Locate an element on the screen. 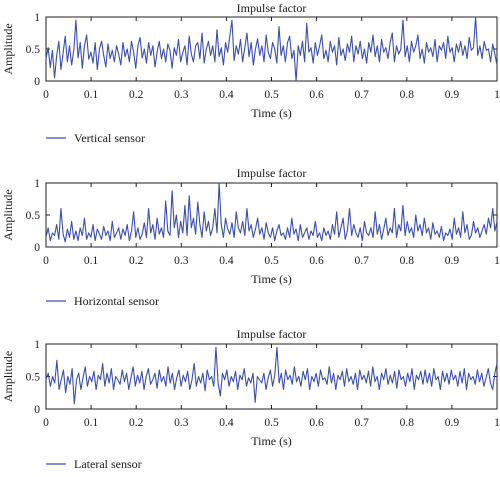 This screenshot has height=477, width=500. legend-label: Vertical sensor is located at coordinates (109, 138).